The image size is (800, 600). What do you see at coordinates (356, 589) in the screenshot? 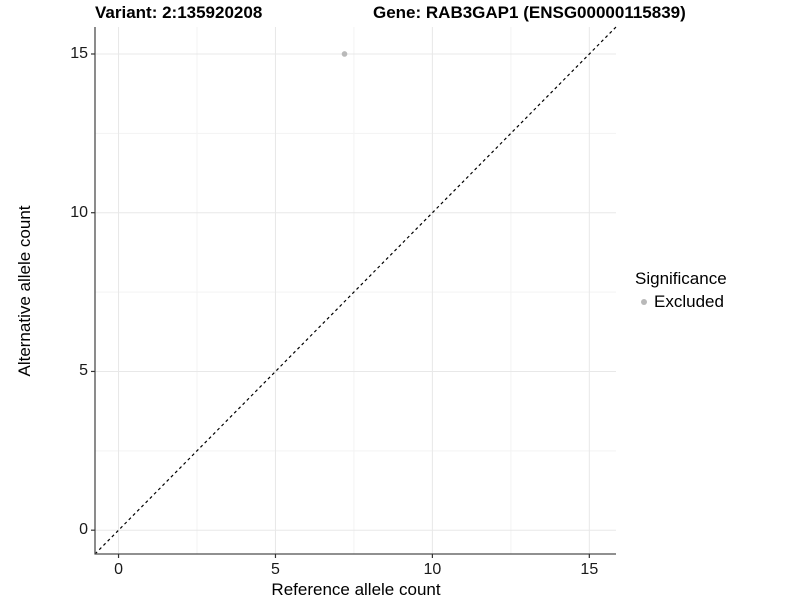
I see `x-axis-title: Reference allele count` at bounding box center [356, 589].